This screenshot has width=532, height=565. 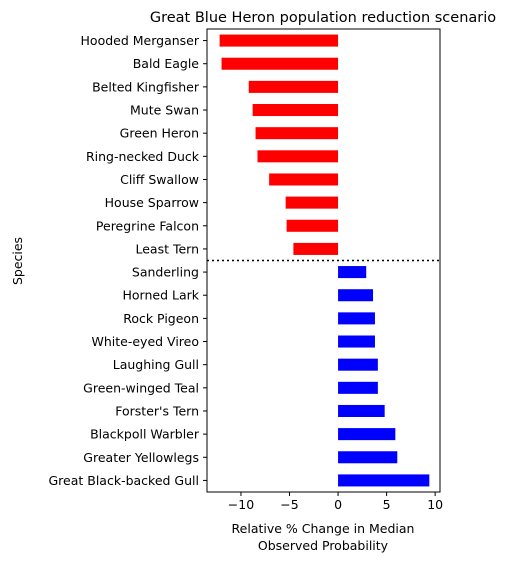 I want to click on y-tick-label-greater-yellowlegs: Greater Yellowlegs, so click(x=141, y=457).